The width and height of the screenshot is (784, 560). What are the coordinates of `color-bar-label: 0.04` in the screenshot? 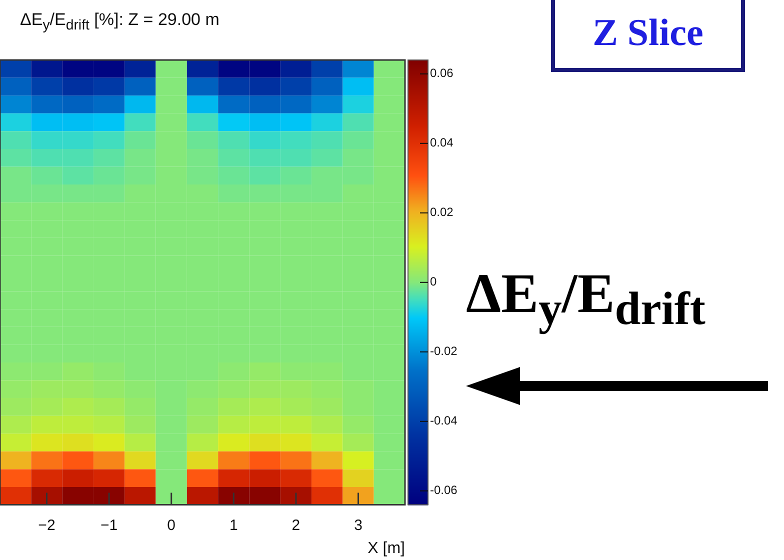 It's located at (442, 143).